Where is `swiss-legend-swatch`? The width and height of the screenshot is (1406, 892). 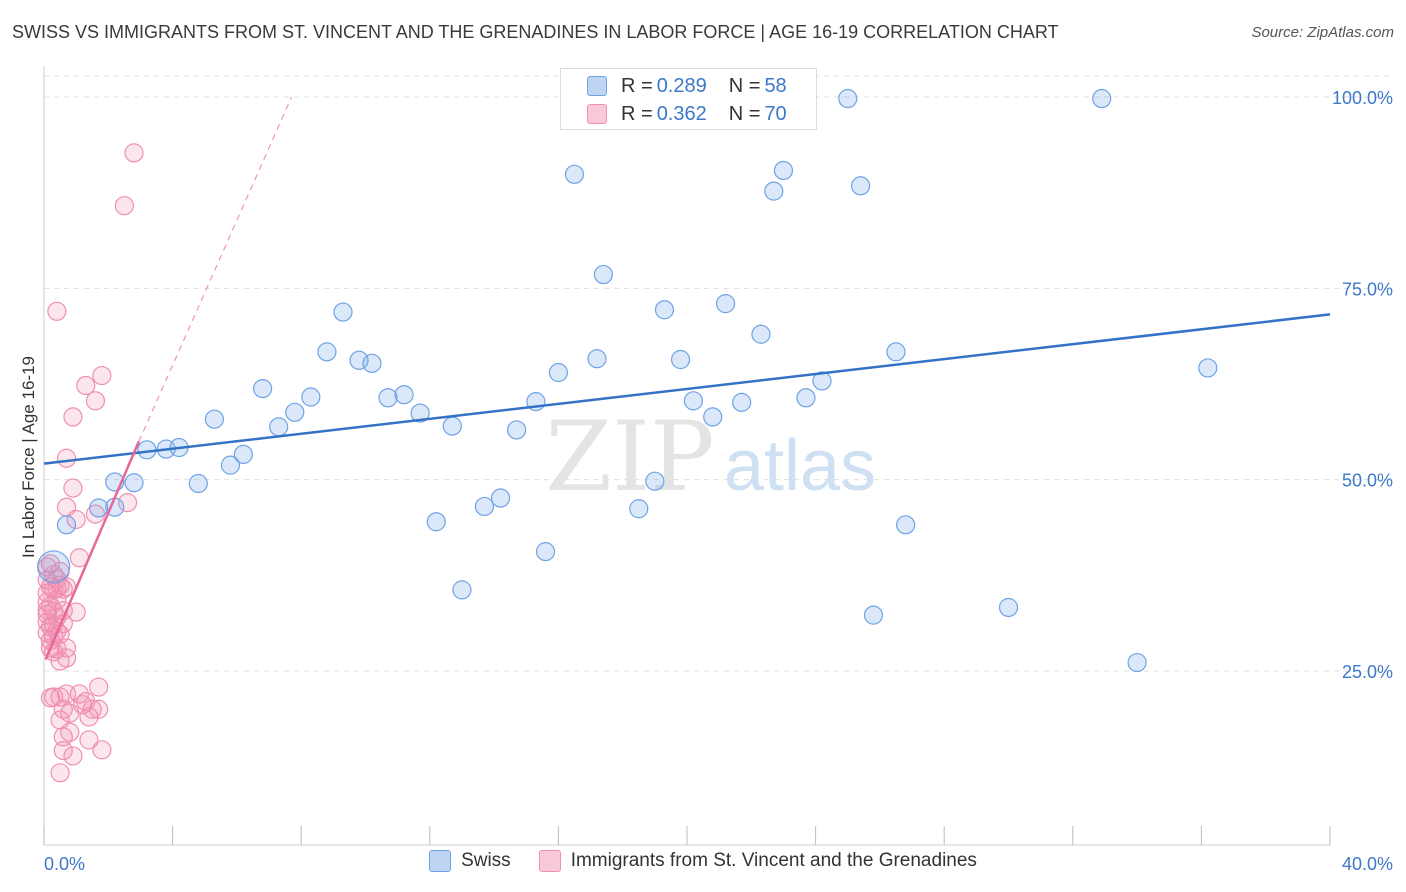
swiss-legend-swatch is located at coordinates (440, 861).